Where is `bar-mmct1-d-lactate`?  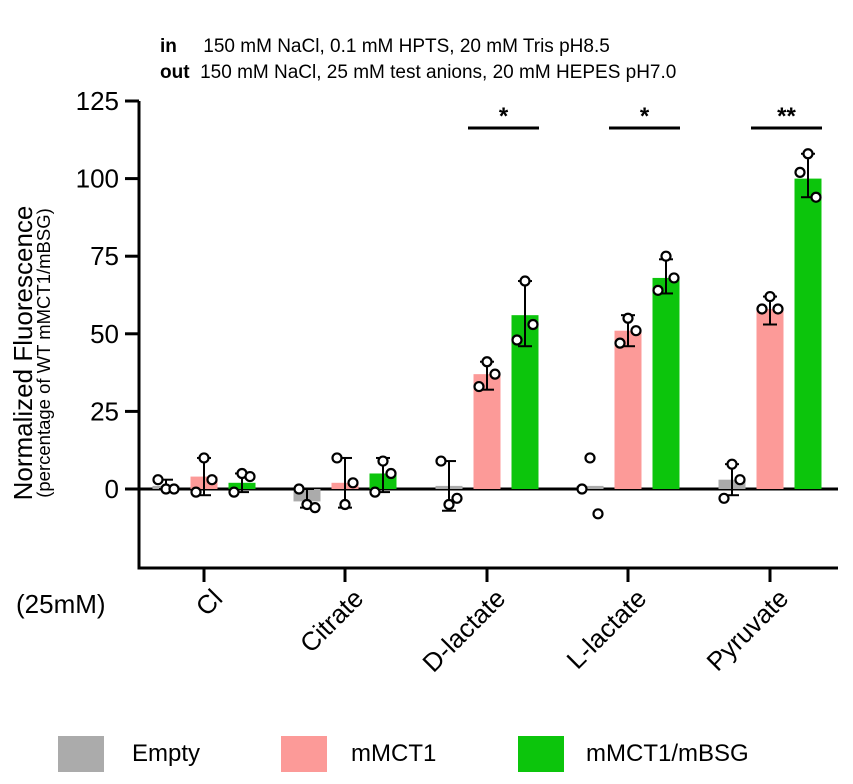
bar-mmct1-d-lactate is located at coordinates (487, 431).